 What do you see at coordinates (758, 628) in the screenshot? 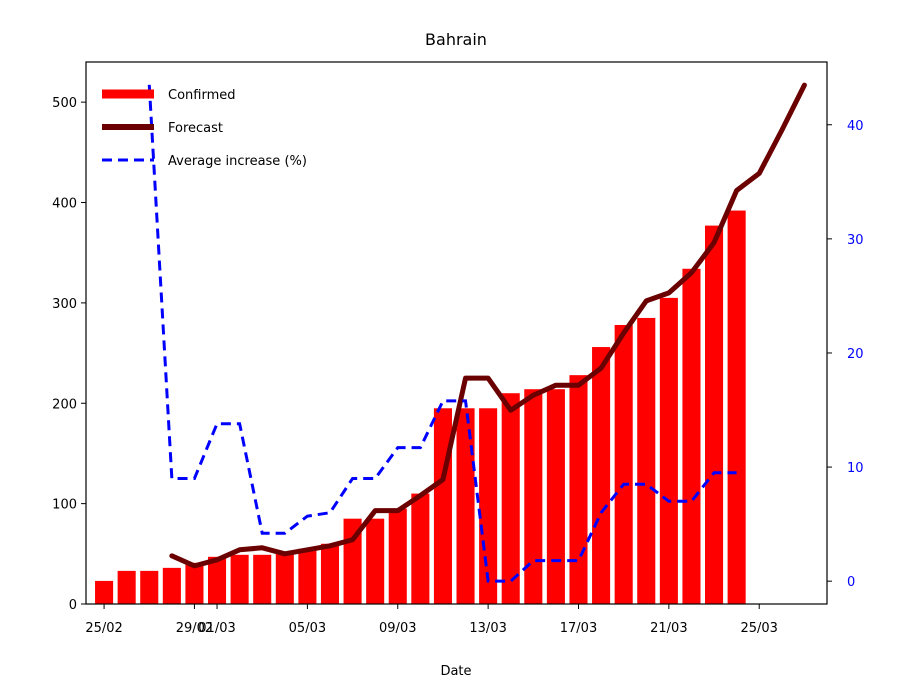
I see `x-tick-label: 25/03` at bounding box center [758, 628].